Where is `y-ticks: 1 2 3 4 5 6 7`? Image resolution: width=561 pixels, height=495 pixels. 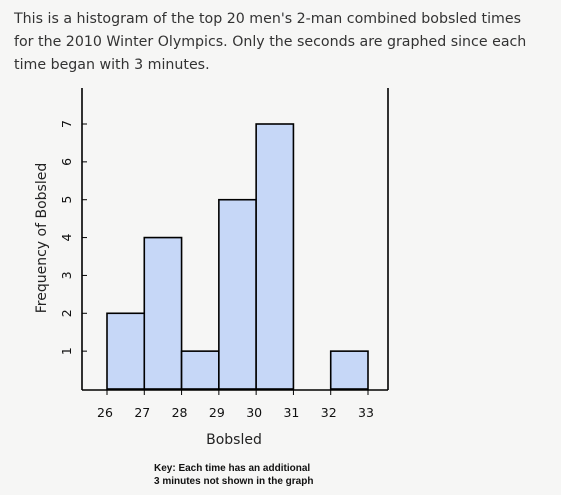 y-ticks: 1 2 3 4 5 6 7 is located at coordinates (73, 237).